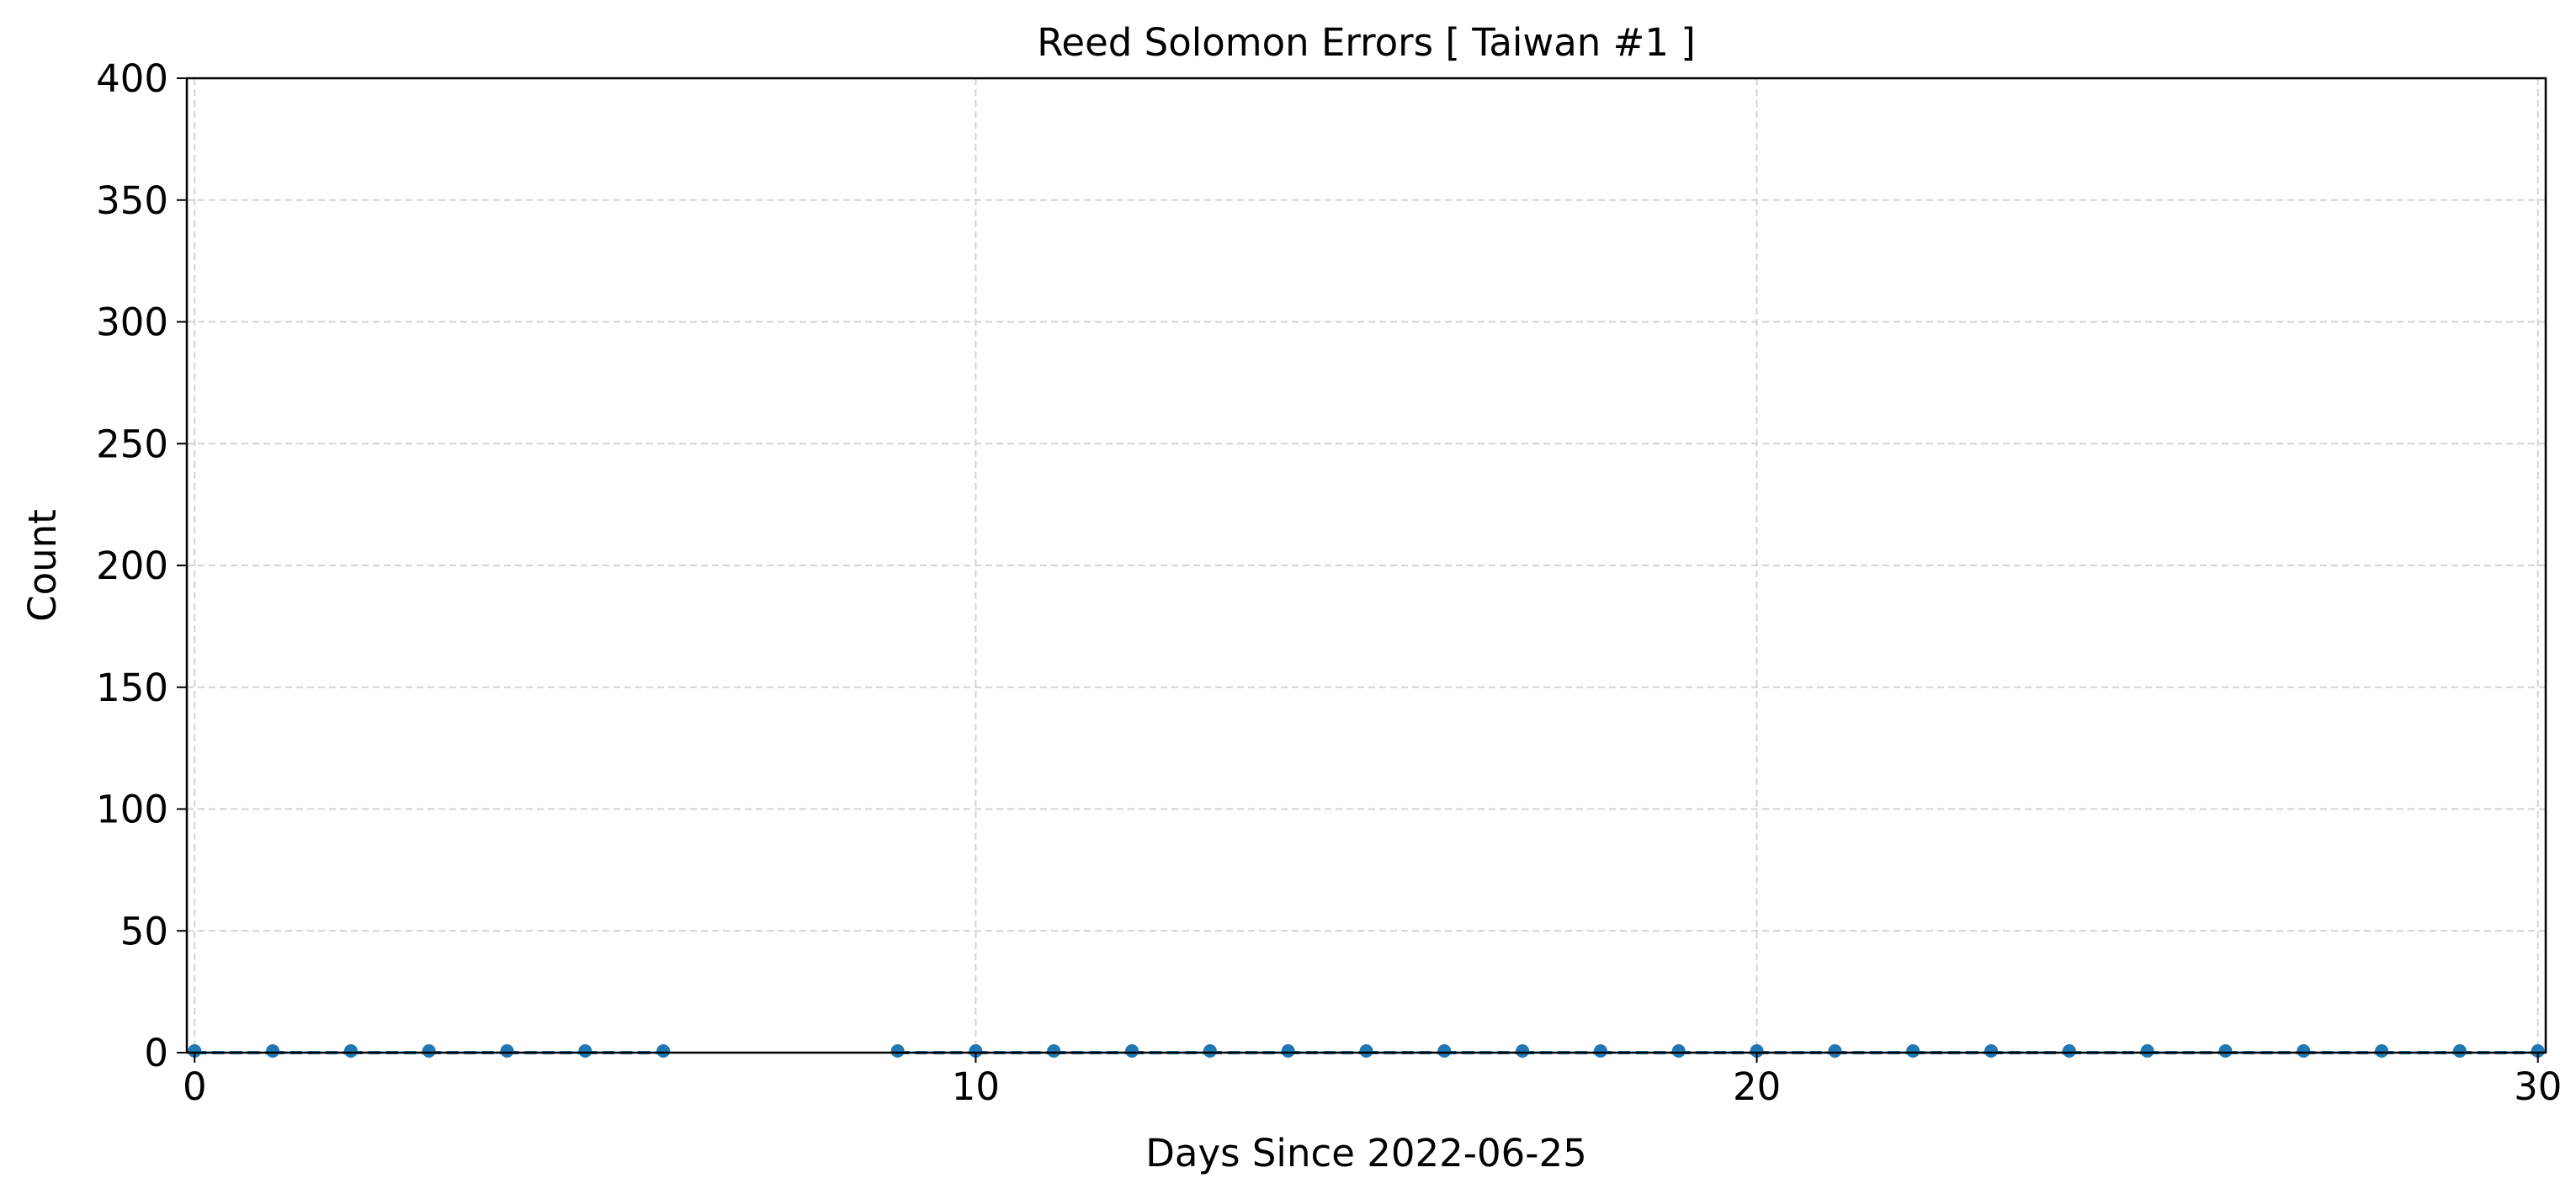 This screenshot has height=1194, width=2576. Describe the element at coordinates (1366, 1153) in the screenshot. I see `x-axis-label: Days Since 2022-06-25` at that location.